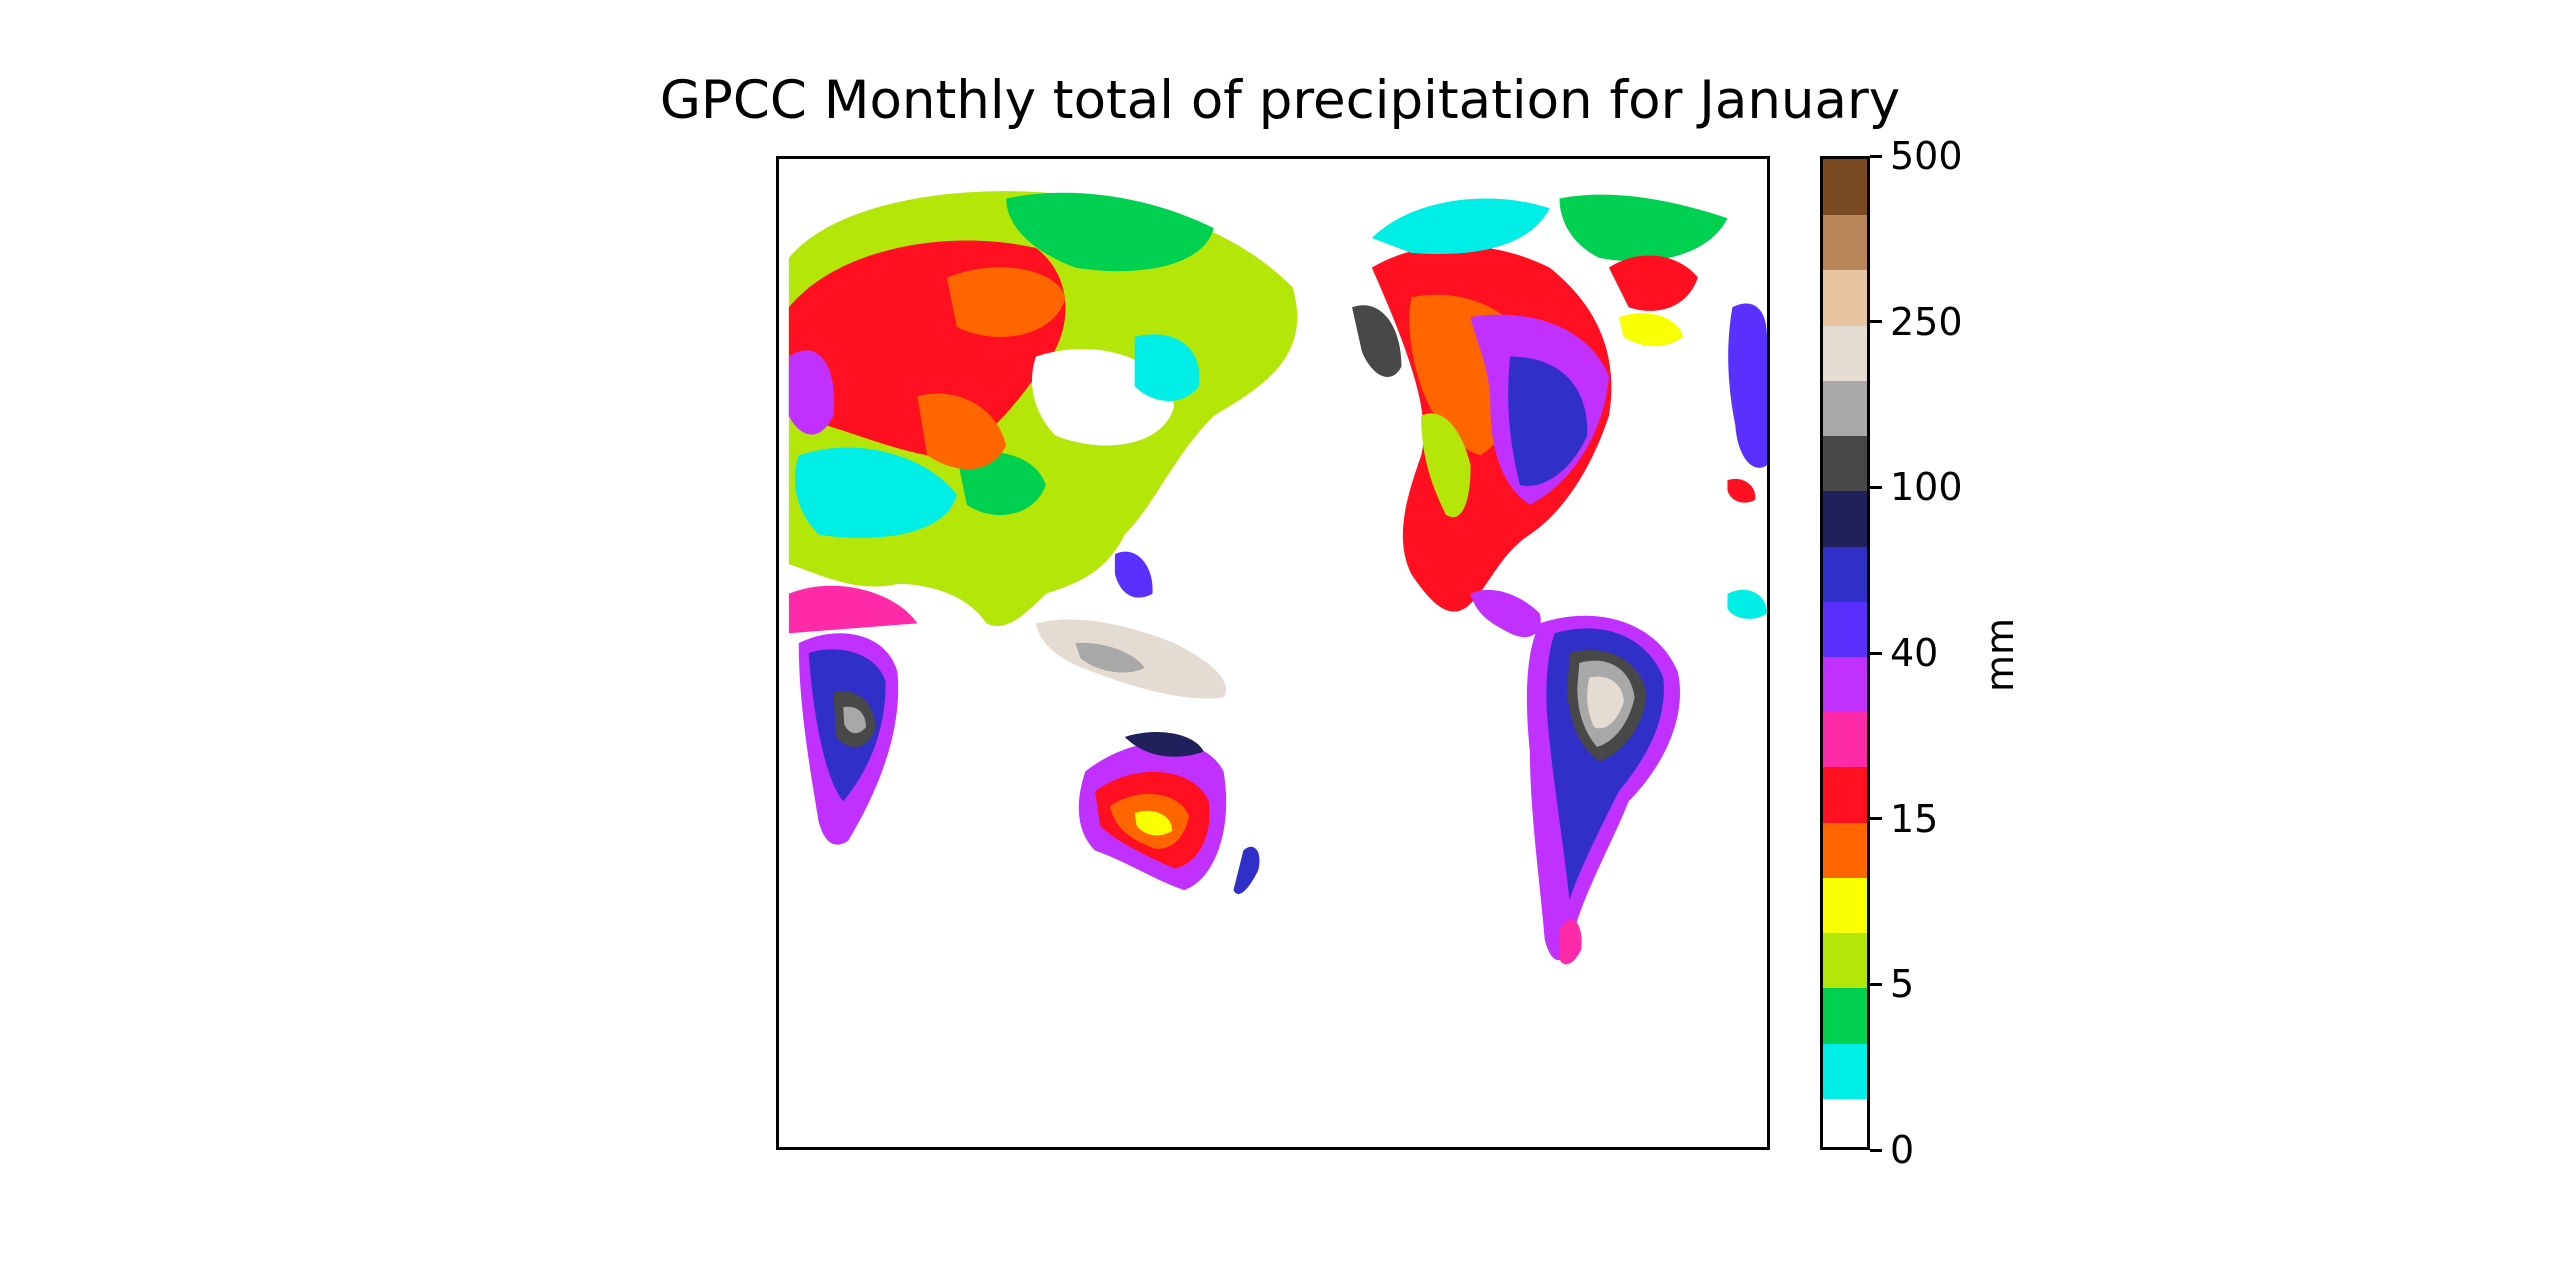 This screenshot has height=1280, width=2560. Describe the element at coordinates (2000, 655) in the screenshot. I see `colorbar-unit-label: mm` at that location.